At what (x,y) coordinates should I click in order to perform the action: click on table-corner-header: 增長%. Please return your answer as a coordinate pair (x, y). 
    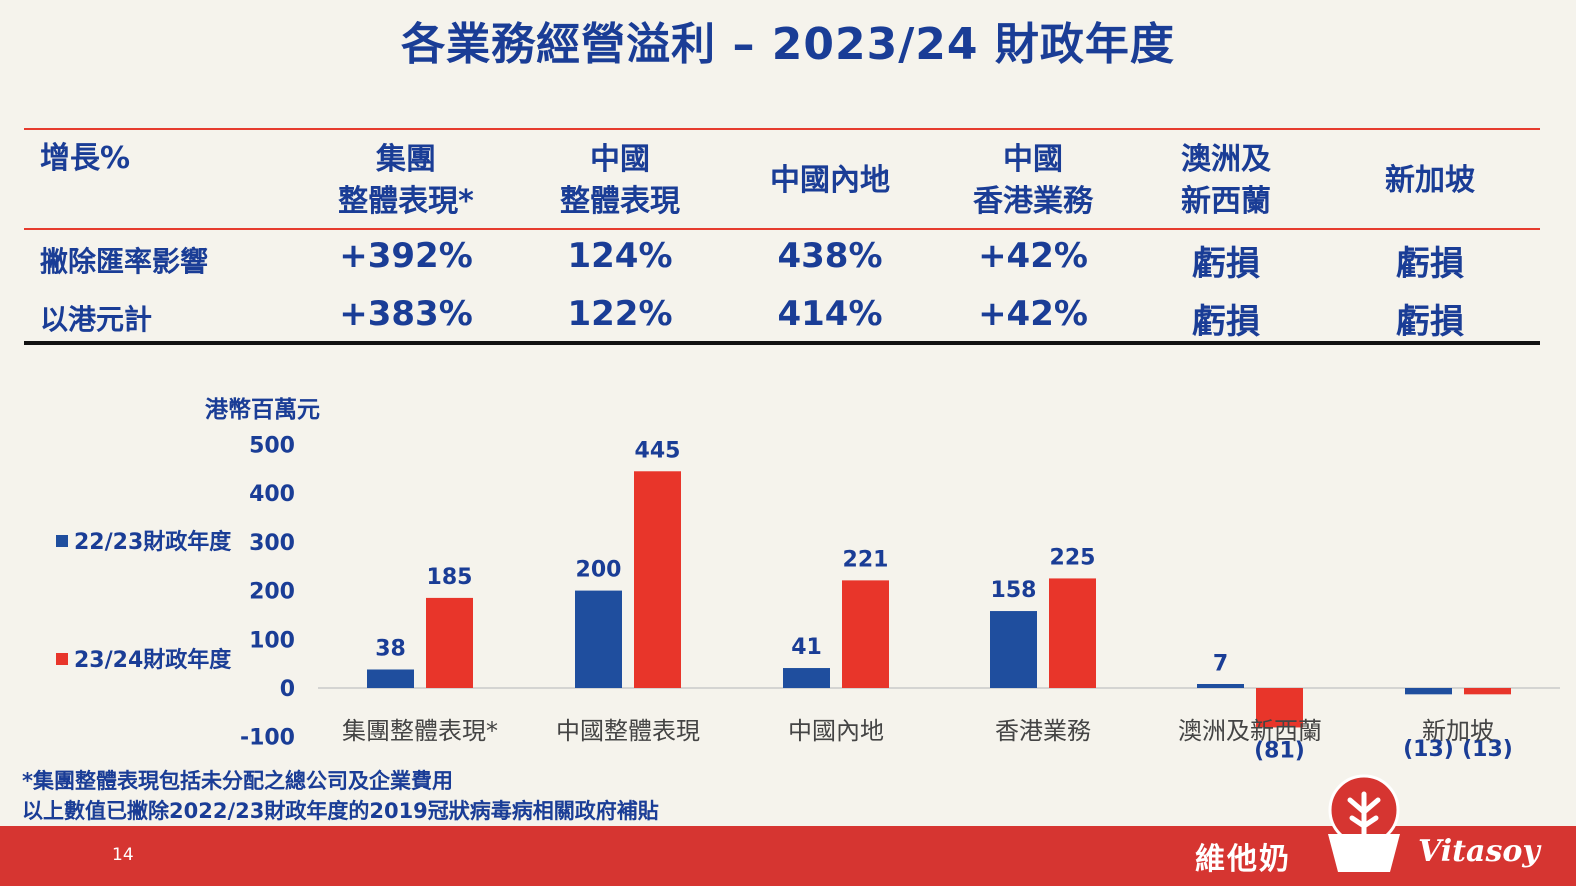
    Looking at the image, I should click on (85, 158).